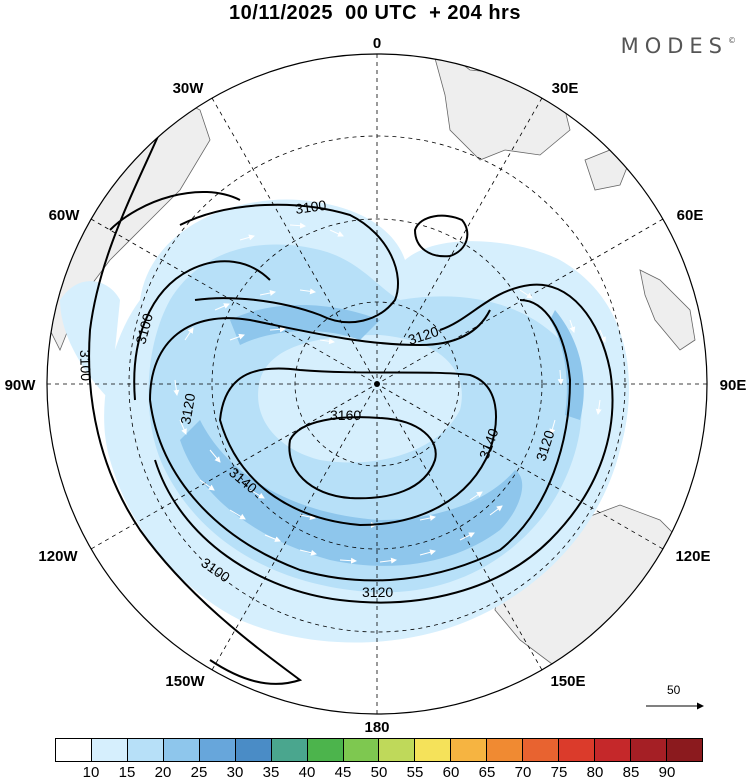 The width and height of the screenshot is (750, 782). What do you see at coordinates (189, 88) in the screenshot?
I see `lon-label-30w: 30W` at bounding box center [189, 88].